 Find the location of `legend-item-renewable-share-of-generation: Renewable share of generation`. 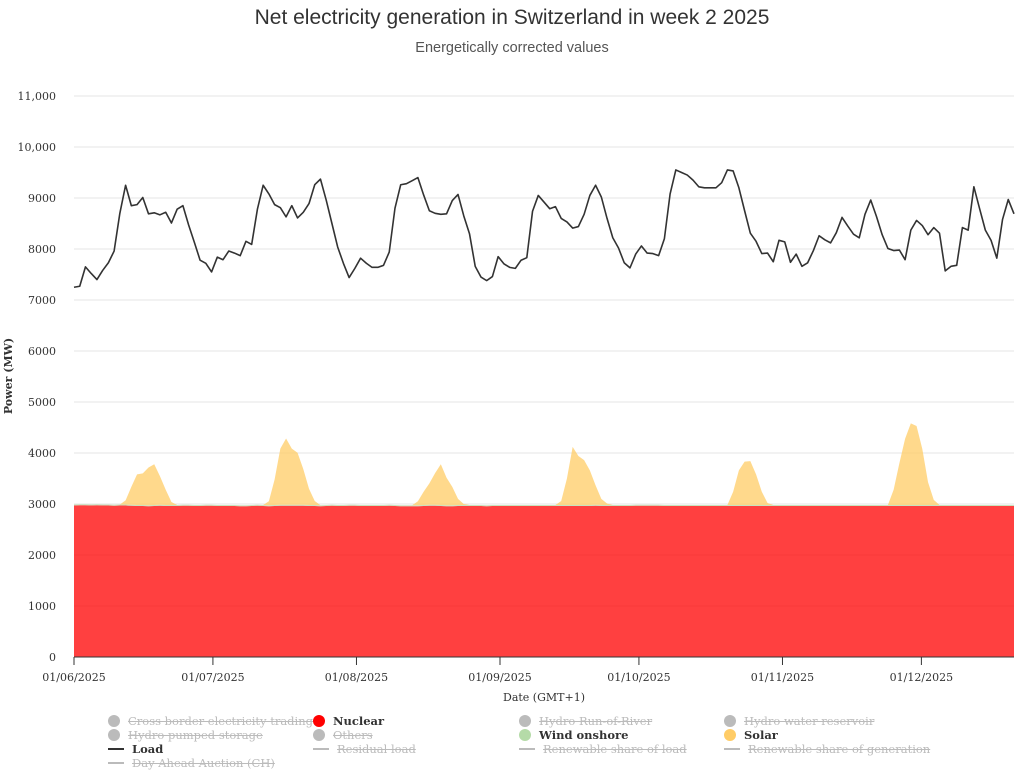

legend-item-renewable-share-of-generation: Renewable share of generation is located at coordinates (827, 749).